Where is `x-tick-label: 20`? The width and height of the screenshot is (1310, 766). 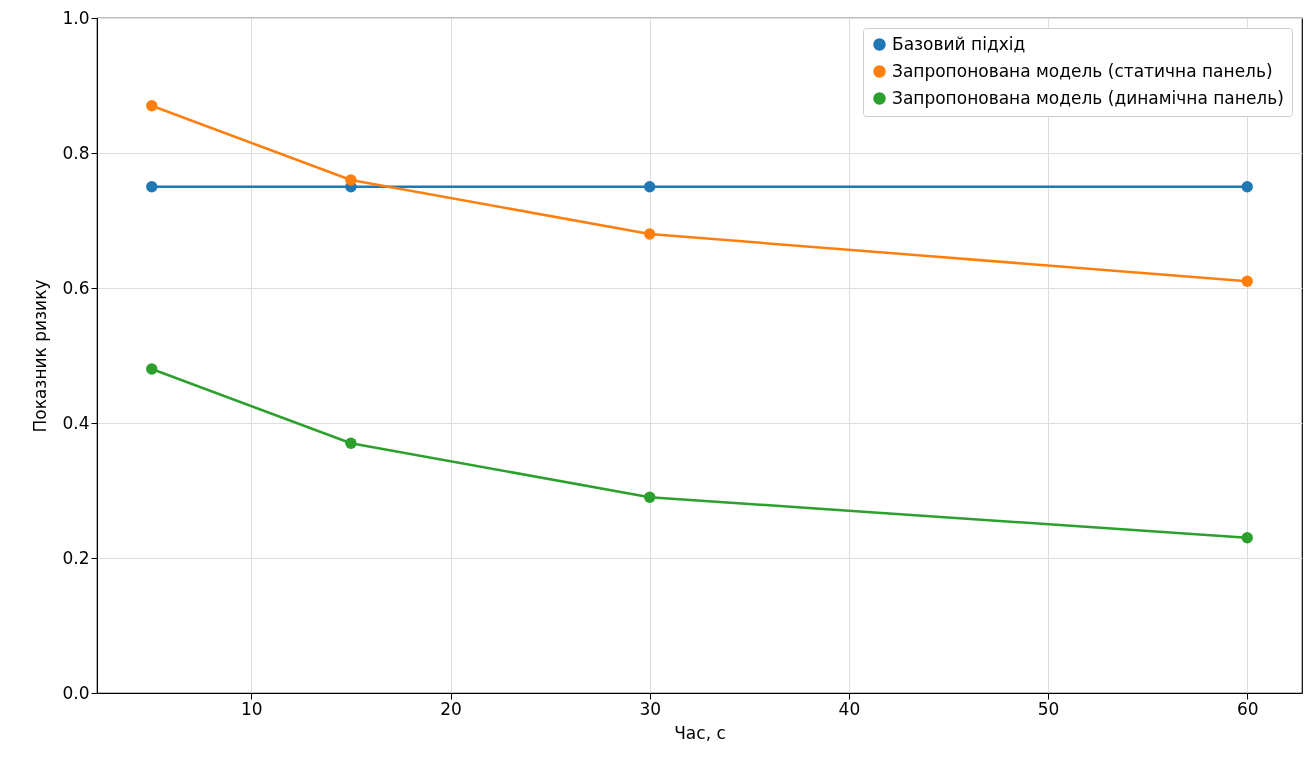 x-tick-label: 20 is located at coordinates (451, 708).